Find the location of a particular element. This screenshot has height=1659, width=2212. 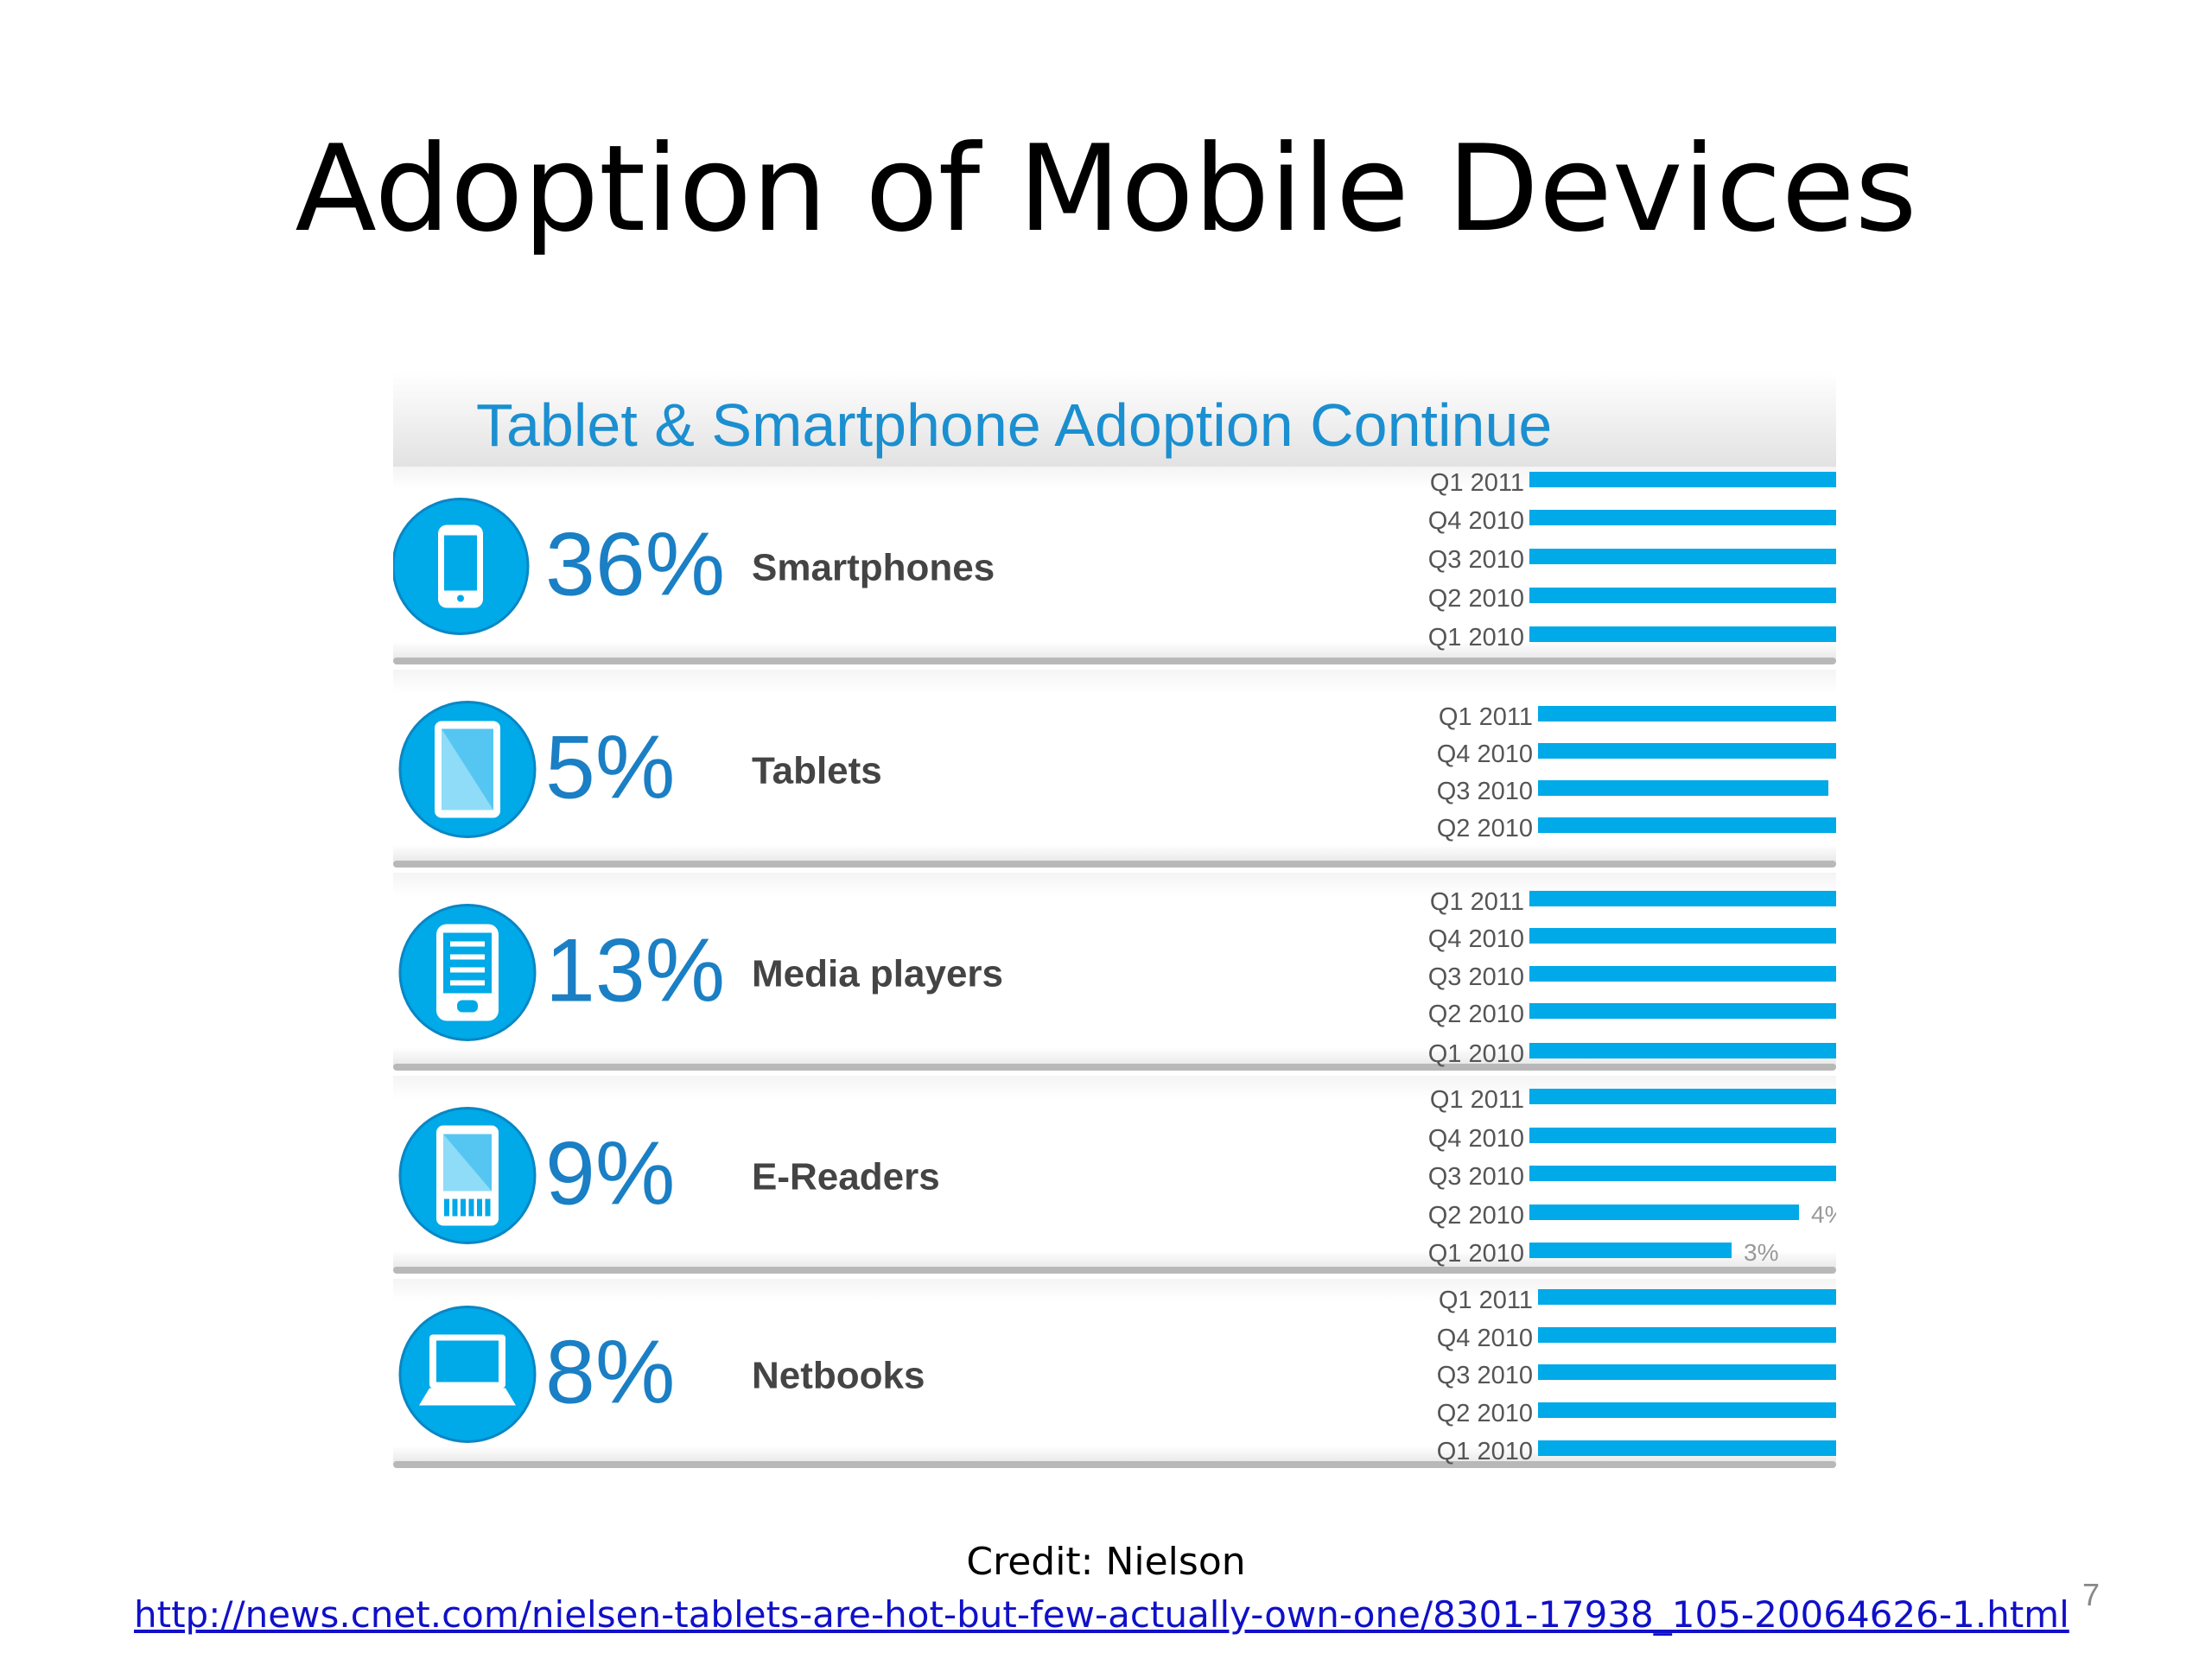

device-name: Media players is located at coordinates (877, 974).